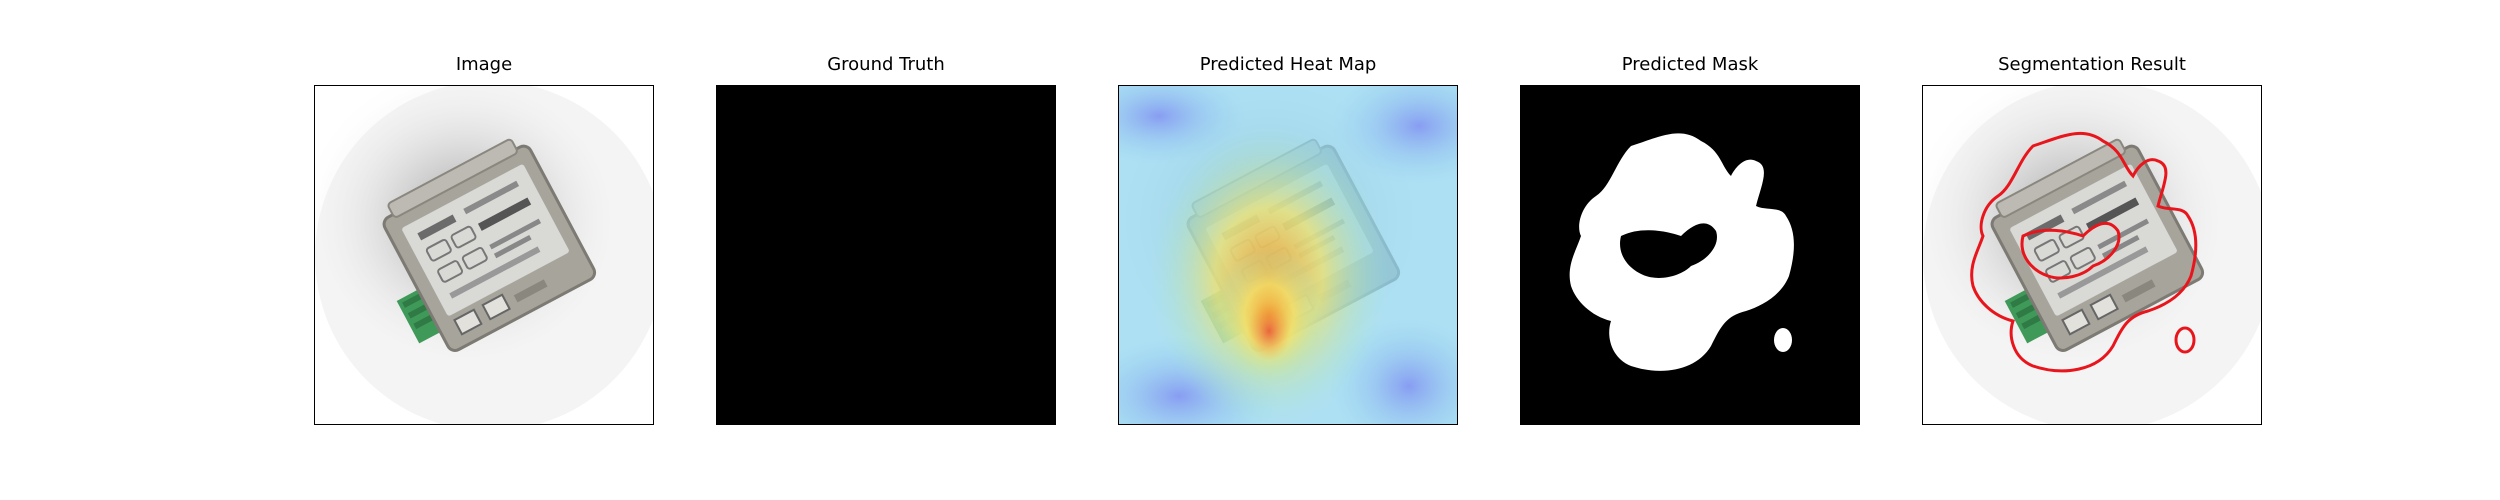 The height and width of the screenshot is (500, 2500). Describe the element at coordinates (1288, 64) in the screenshot. I see `panel-title: Predicted Heat Map` at that location.